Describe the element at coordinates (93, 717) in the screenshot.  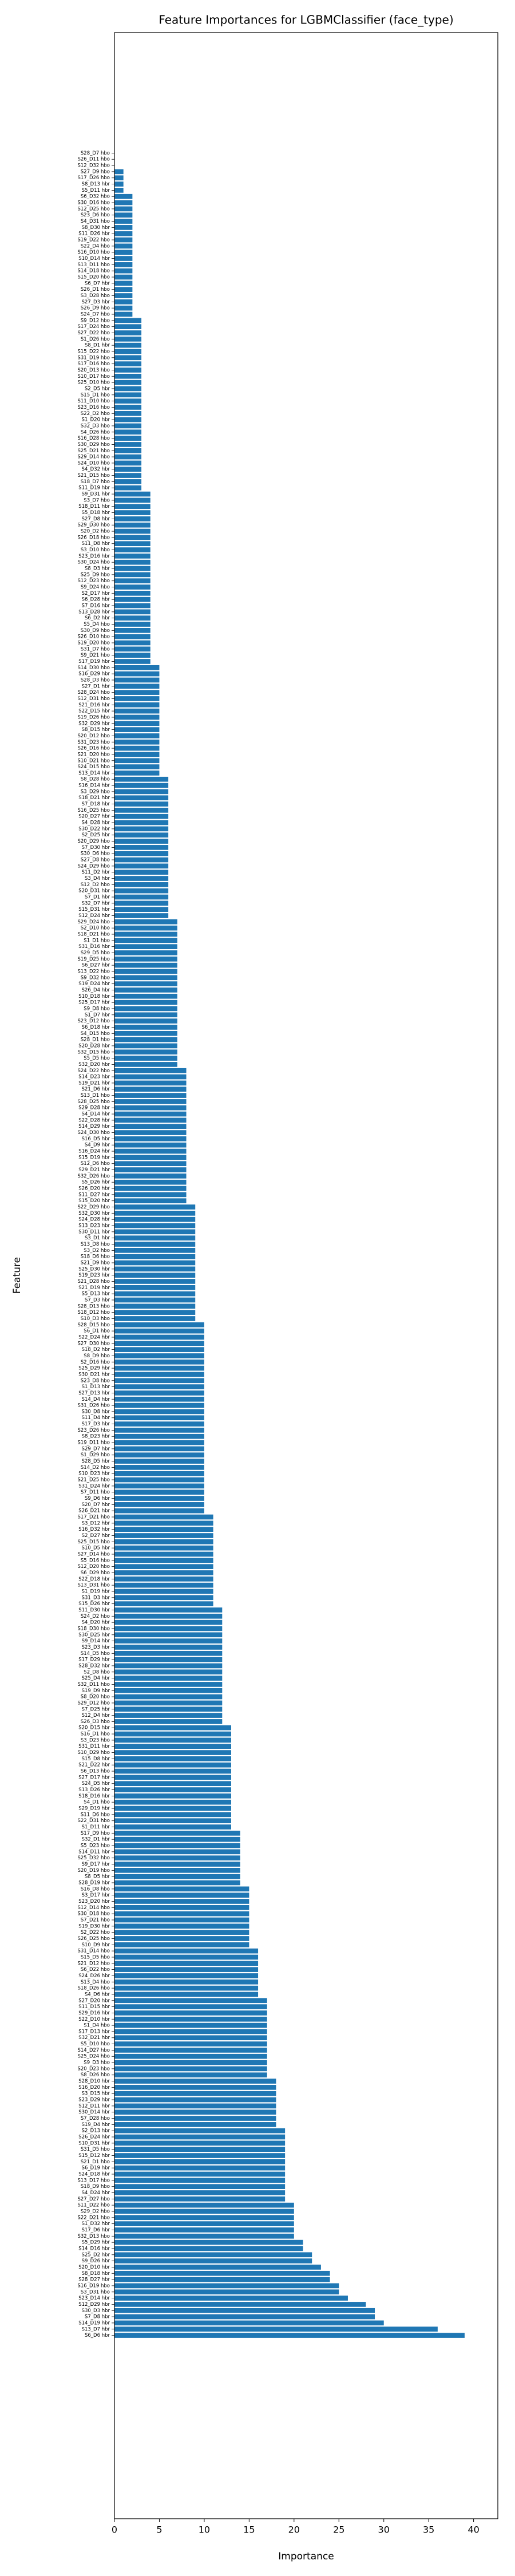
I see `y-tick-label: S19_D26 hbo` at that location.